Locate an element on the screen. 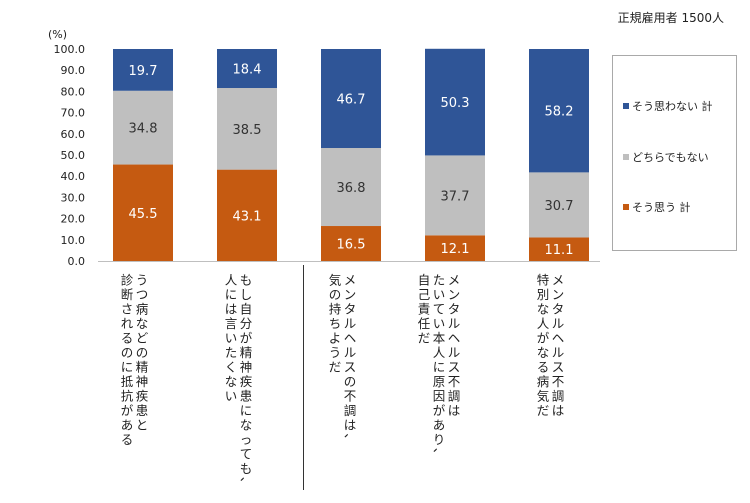  data-label: 45.5 is located at coordinates (143, 214).